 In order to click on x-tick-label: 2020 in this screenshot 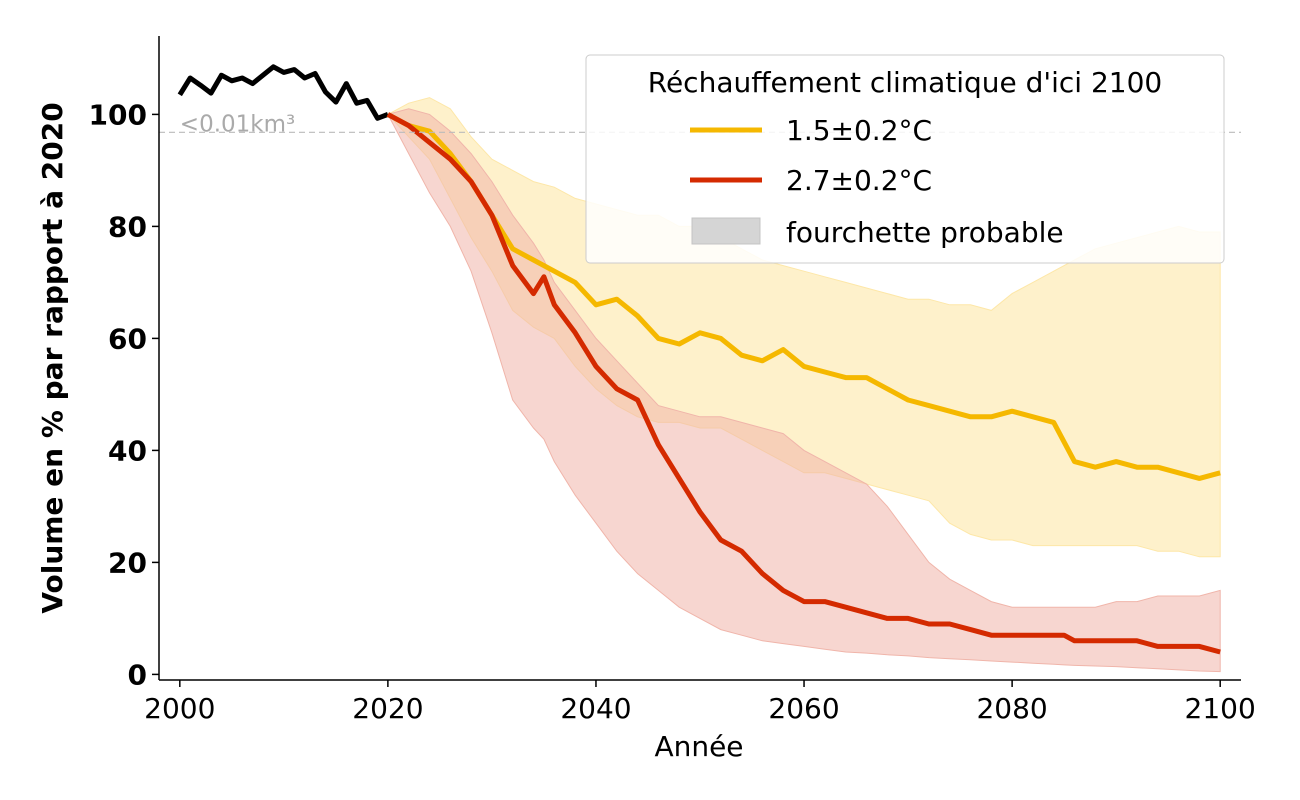, I will do `click(387, 708)`.